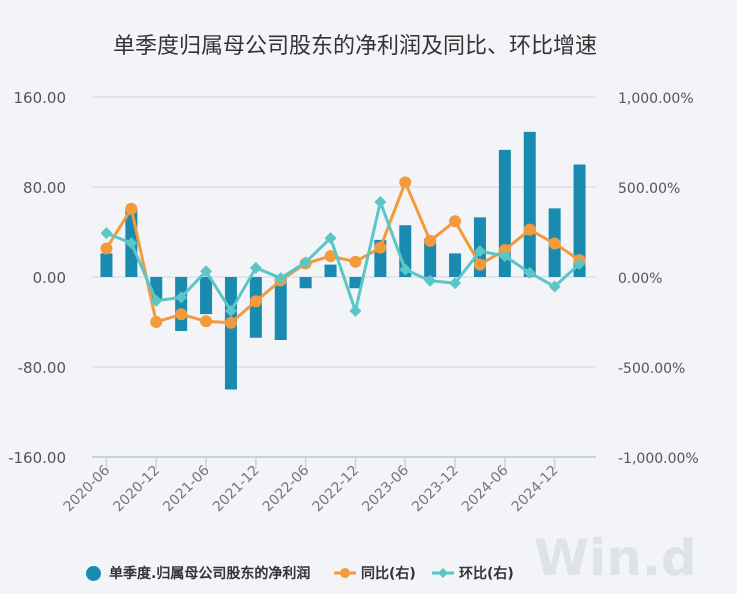 The image size is (737, 594). I want to click on legend-label: 单季度.归属母公司股东的净利润, so click(210, 574).